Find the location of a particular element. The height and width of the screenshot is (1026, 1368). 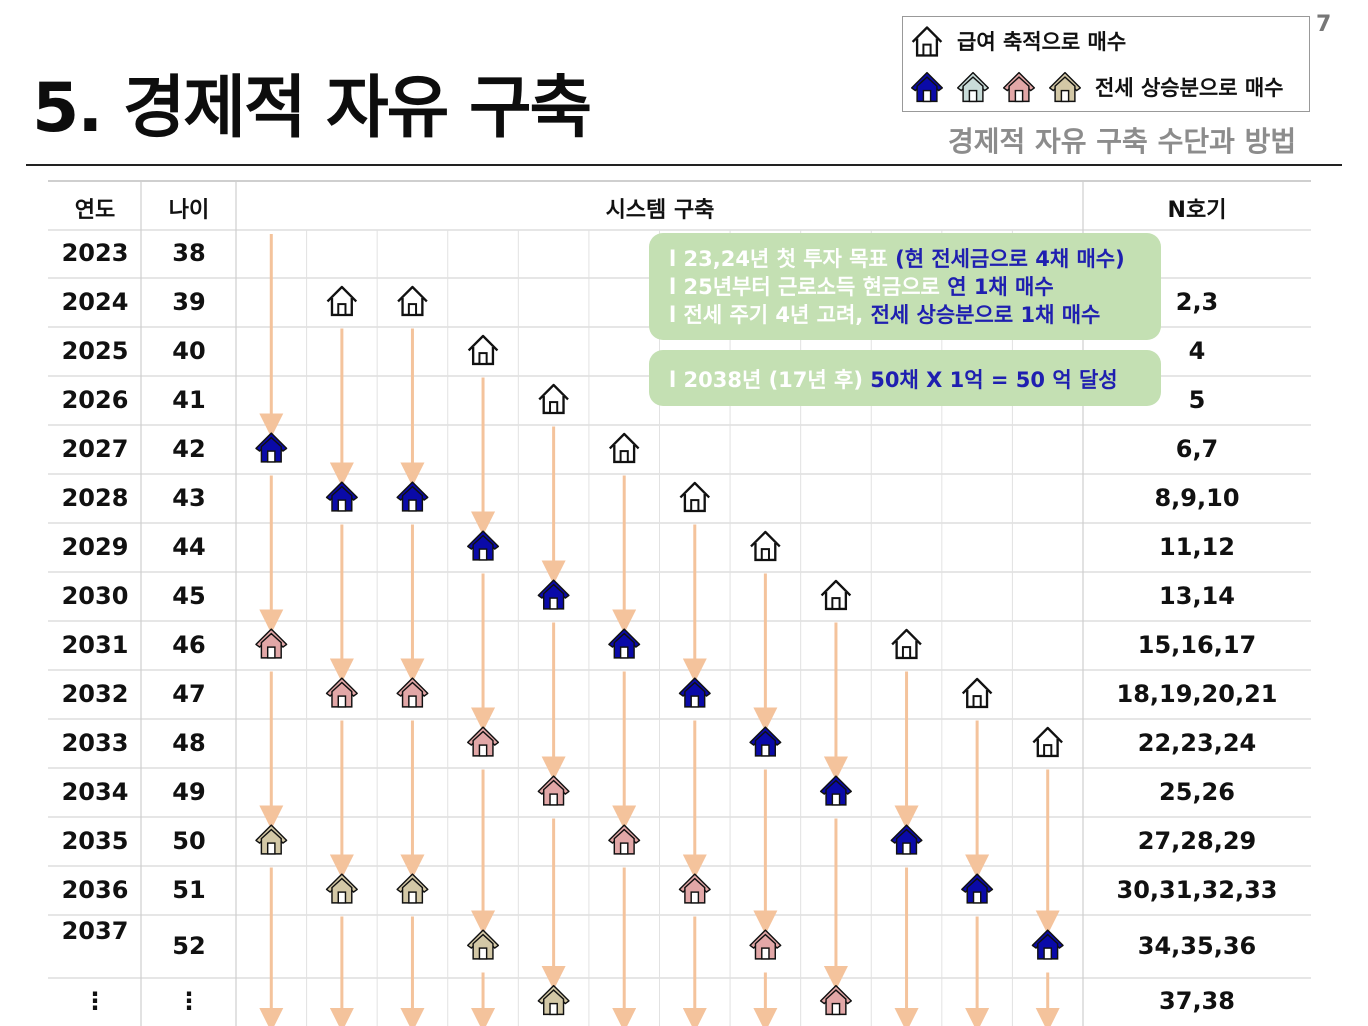

cell-age: 39 is located at coordinates (189, 301).